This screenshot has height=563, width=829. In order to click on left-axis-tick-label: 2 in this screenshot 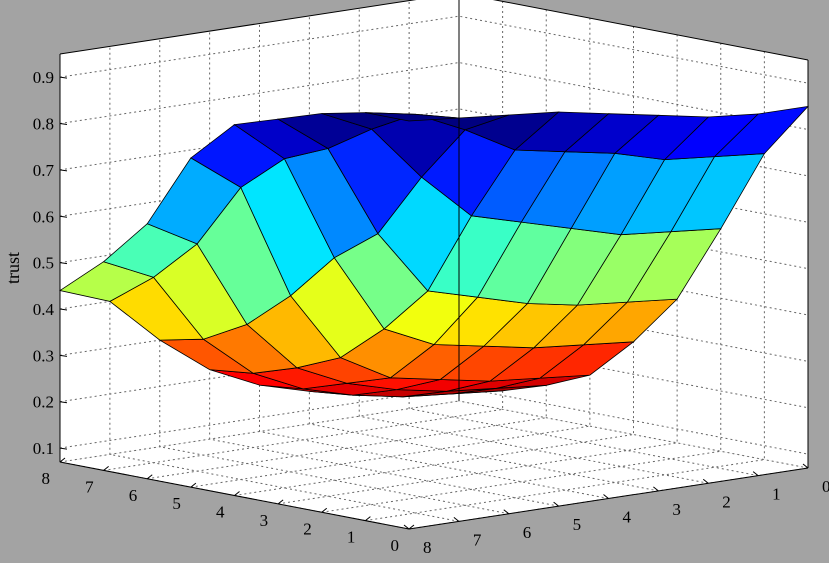, I will do `click(307, 528)`.